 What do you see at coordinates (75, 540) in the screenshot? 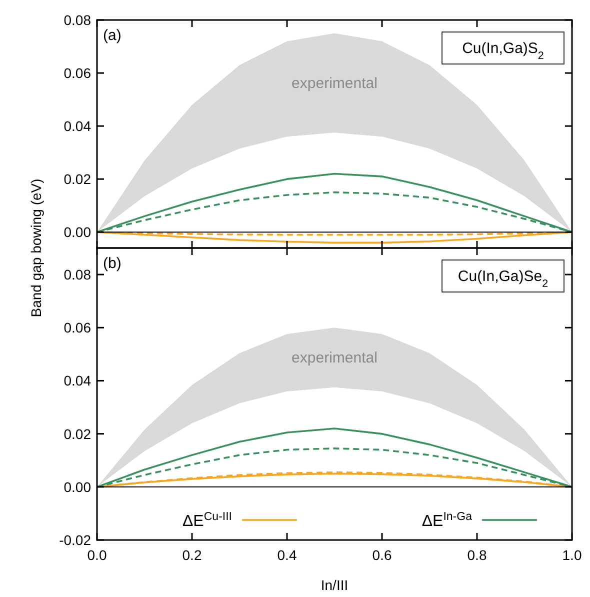
I see `y-tick-label: -0.02` at bounding box center [75, 540].